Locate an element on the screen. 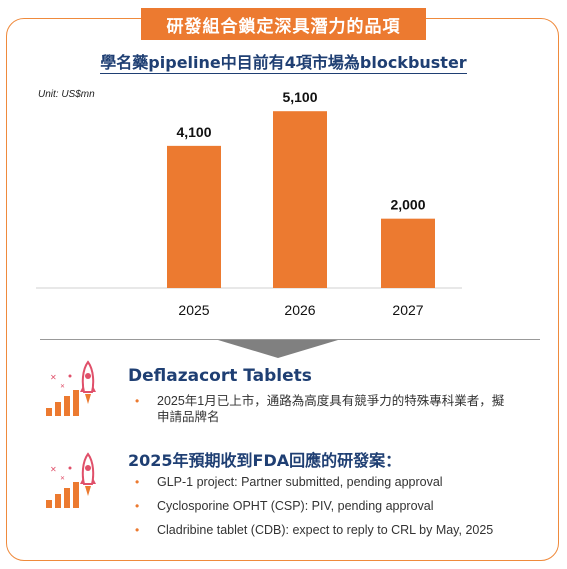  section-heading-deflazacort: Deflazacort Tablets is located at coordinates (220, 376).